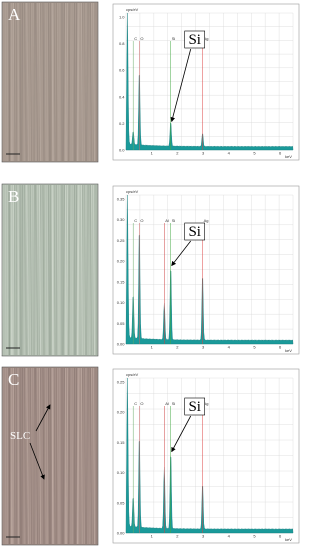 The height and width of the screenshot is (550, 320). Describe the element at coordinates (209, 269) in the screenshot. I see `spectrum-trace` at that location.